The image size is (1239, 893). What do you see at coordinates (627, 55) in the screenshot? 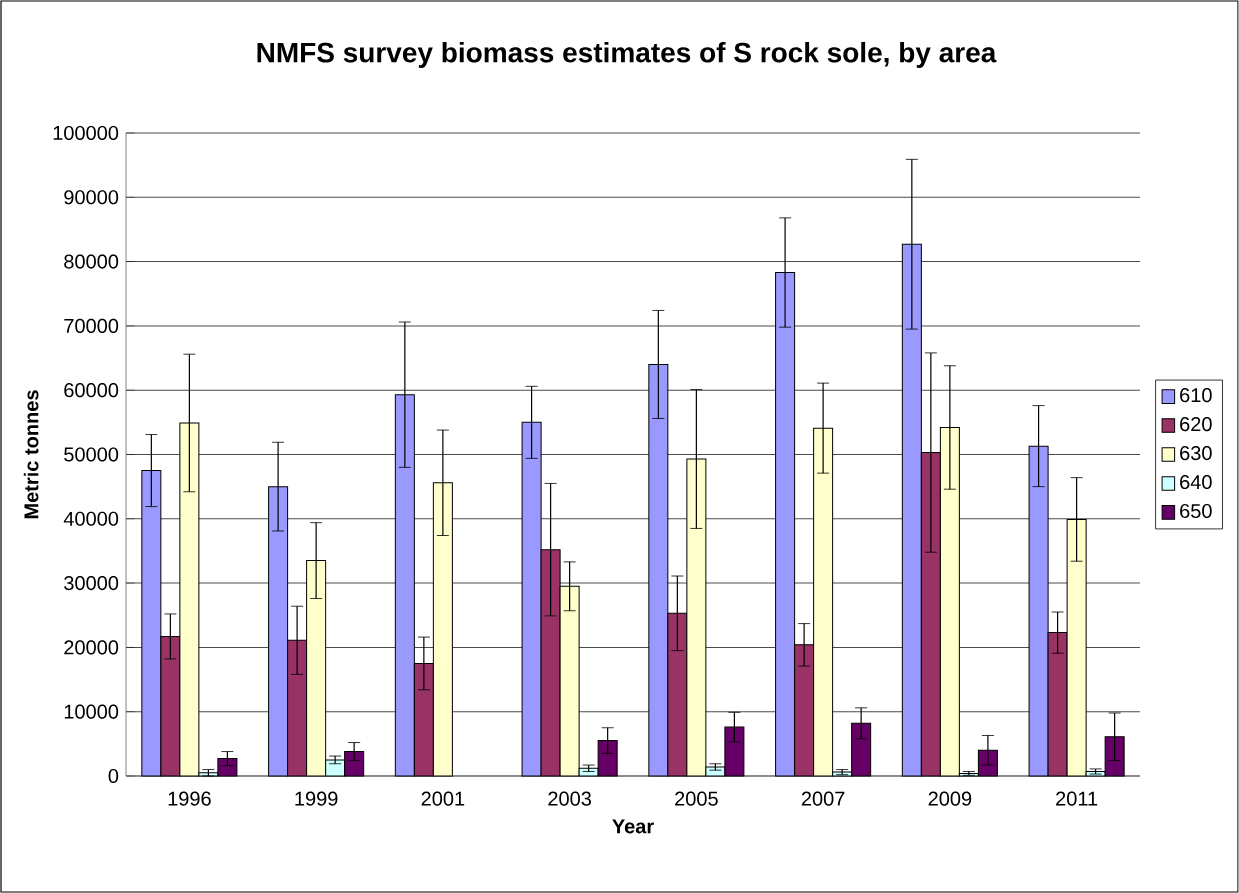
I see `chart-title: NMFS survey biomass estimates of S rock sole, by area` at bounding box center [627, 55].